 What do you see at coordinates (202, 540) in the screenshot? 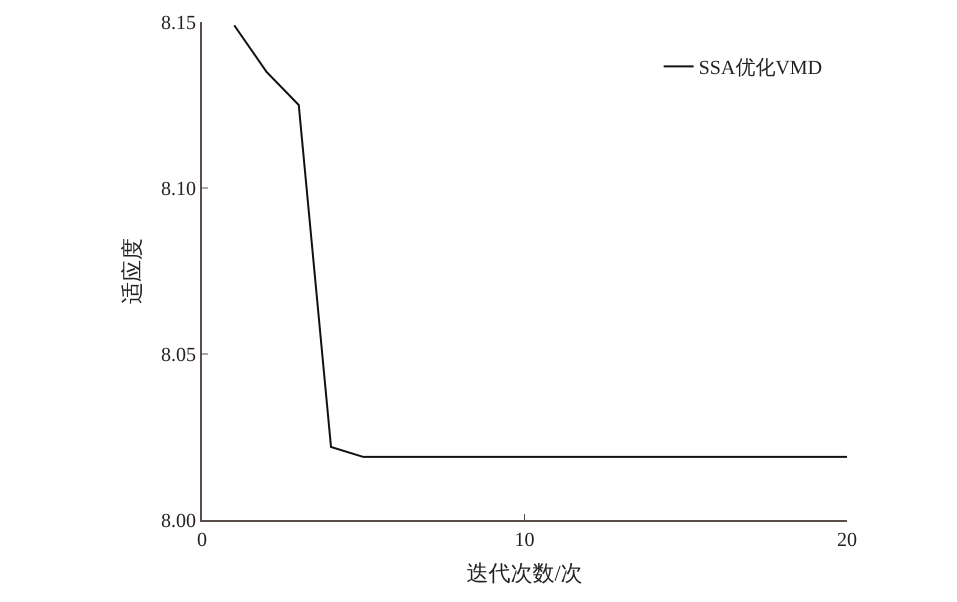
I see `x-tick-label: 0` at bounding box center [202, 540].